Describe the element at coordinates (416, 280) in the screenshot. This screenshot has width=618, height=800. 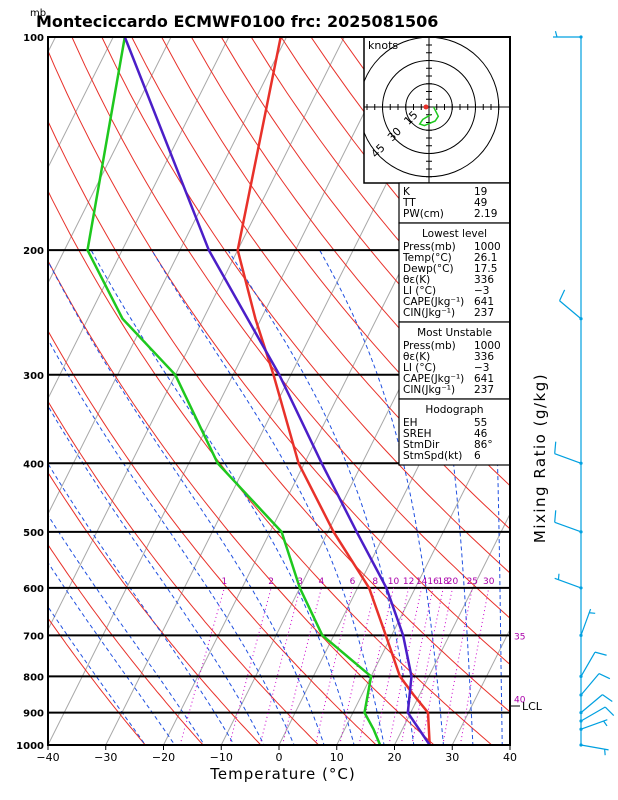
I see `index-label: θε(K)` at that location.